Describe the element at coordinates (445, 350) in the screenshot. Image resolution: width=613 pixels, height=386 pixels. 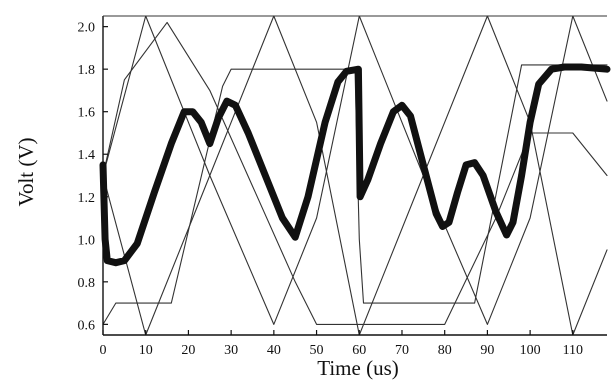
I see `x-tick-label: 80` at that location.